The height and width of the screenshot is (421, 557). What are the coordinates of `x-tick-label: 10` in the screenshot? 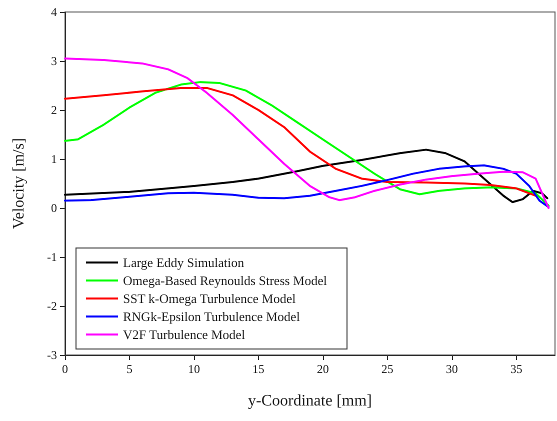 It's located at (194, 369).